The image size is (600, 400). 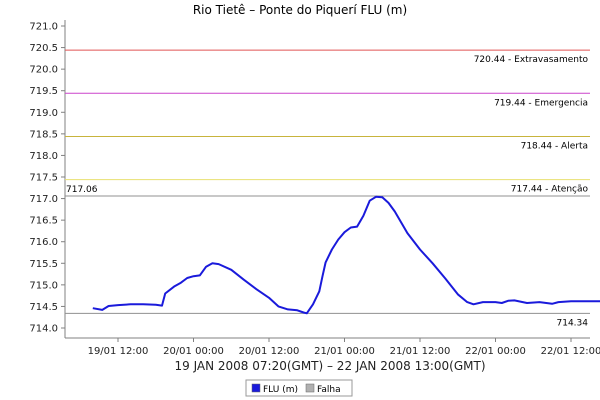 I want to click on reference-line-label: 720.44 - Extravasamento, so click(x=531, y=60).